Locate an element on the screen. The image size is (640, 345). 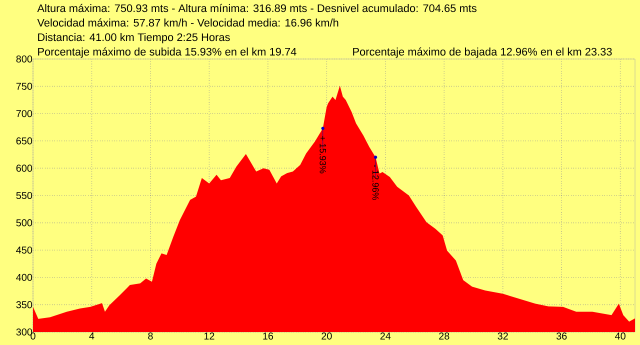
y-tick-label: 550 is located at coordinates (24, 196).